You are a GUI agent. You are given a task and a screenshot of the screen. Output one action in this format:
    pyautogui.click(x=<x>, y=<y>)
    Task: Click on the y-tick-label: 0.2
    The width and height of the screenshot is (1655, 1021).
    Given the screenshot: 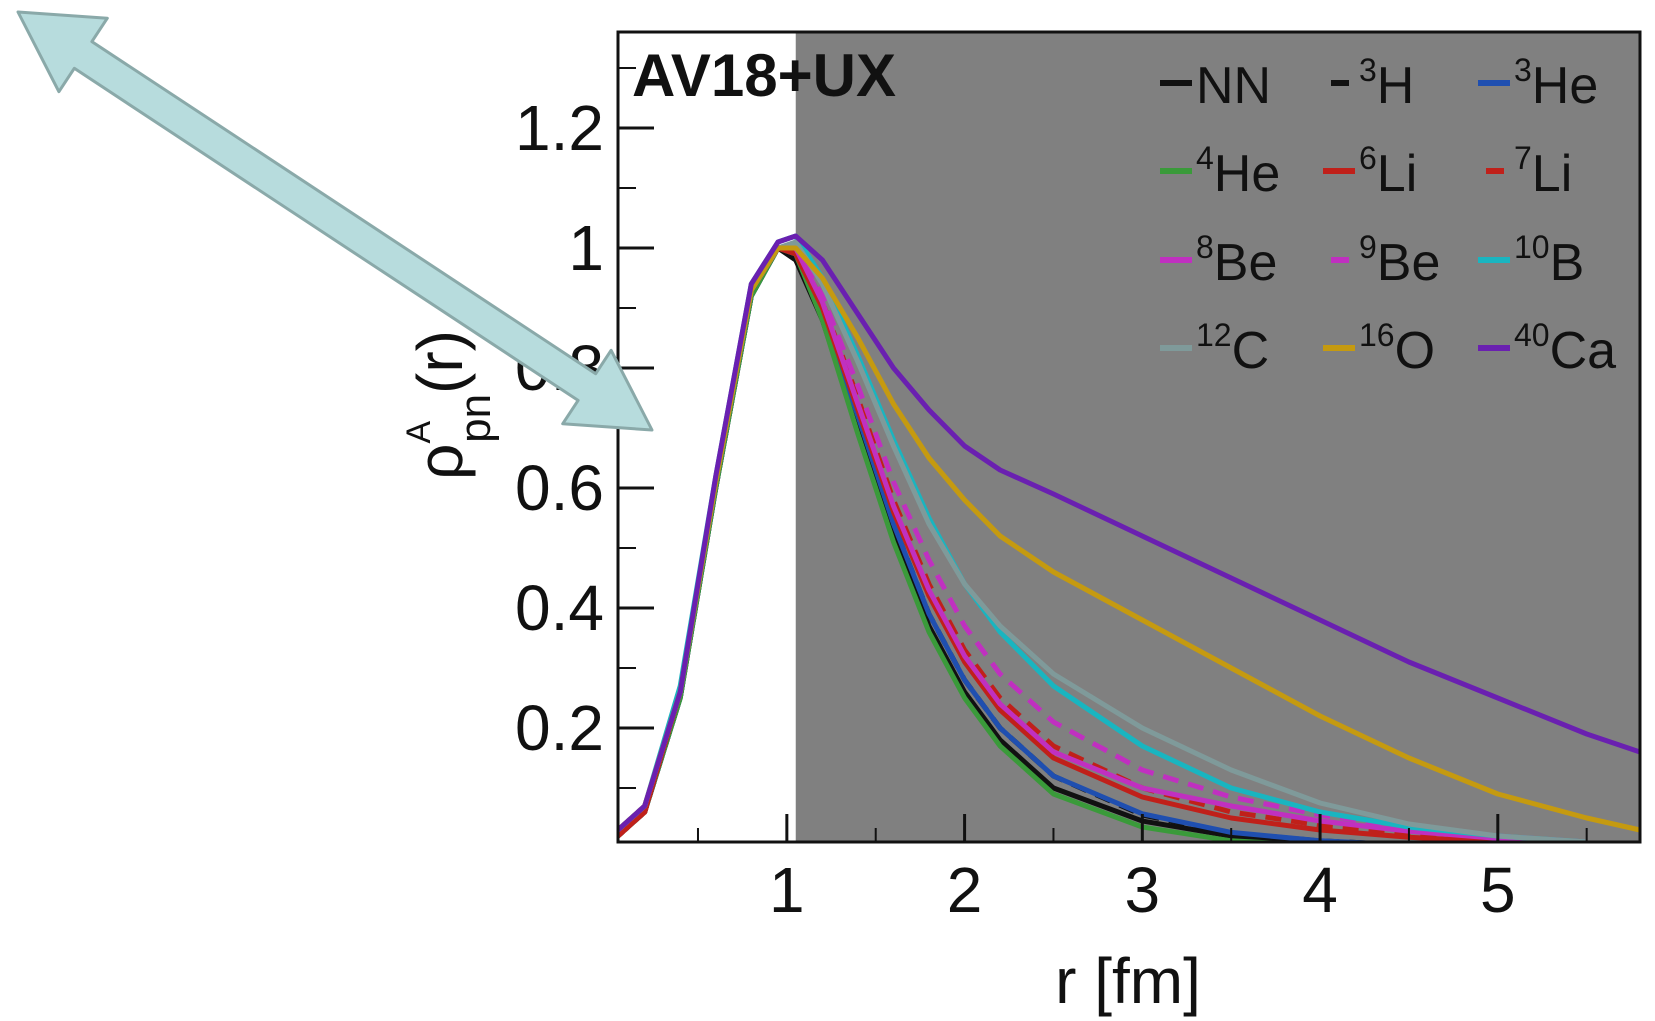 What is the action you would take?
    pyautogui.click(x=559, y=728)
    